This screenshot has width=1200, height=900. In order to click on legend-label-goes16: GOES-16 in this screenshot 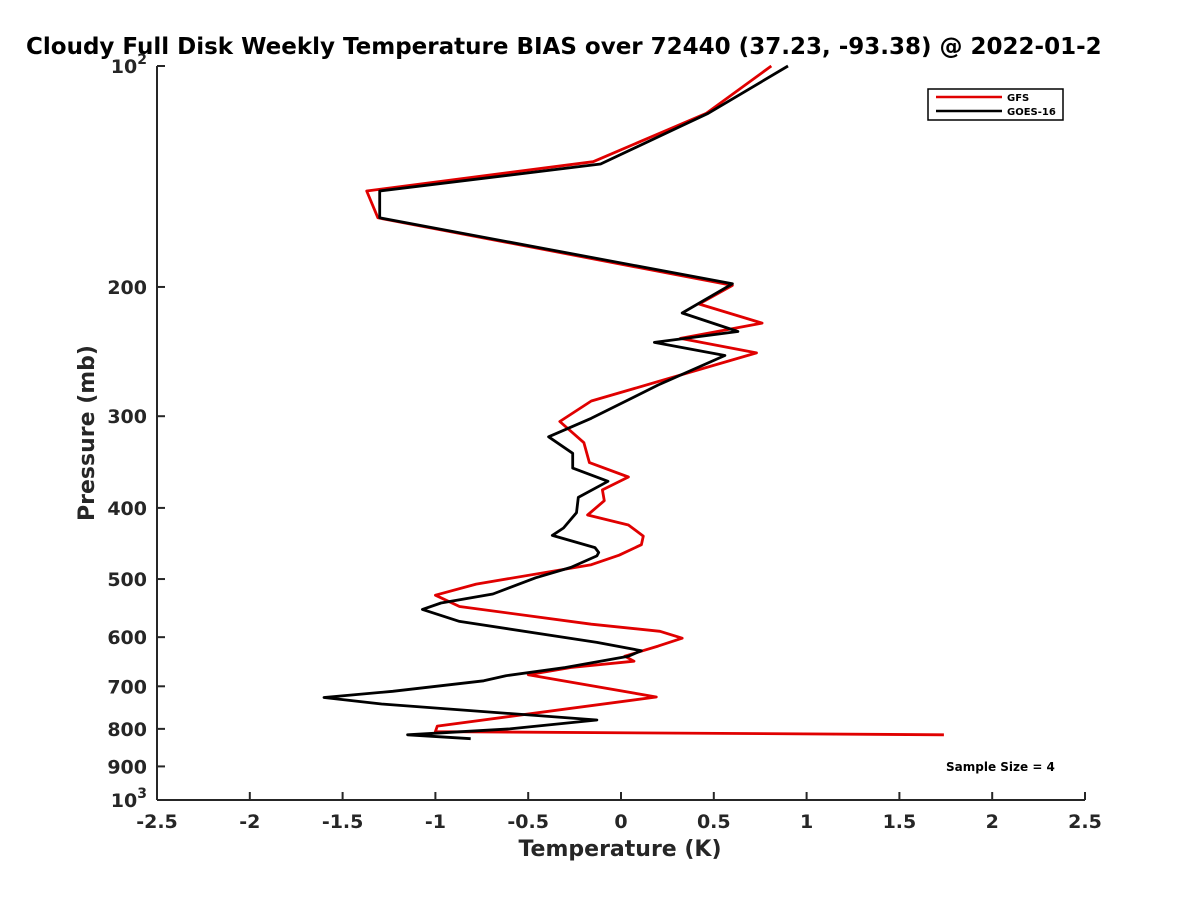, I will do `click(1031, 112)`.